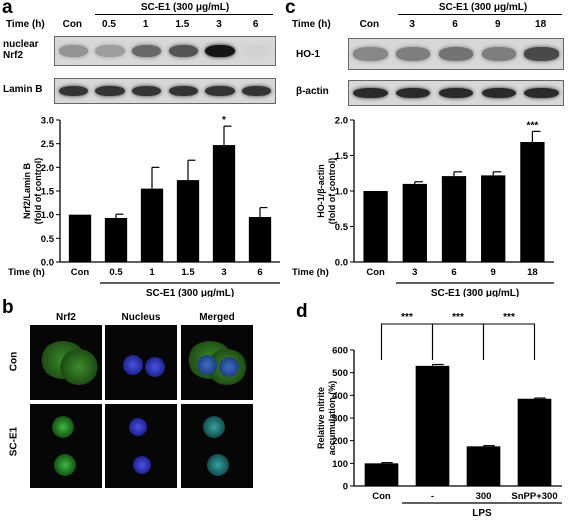 This screenshot has width=568, height=520. What do you see at coordinates (541, 24) in the screenshot?
I see `time-label: 18` at bounding box center [541, 24].